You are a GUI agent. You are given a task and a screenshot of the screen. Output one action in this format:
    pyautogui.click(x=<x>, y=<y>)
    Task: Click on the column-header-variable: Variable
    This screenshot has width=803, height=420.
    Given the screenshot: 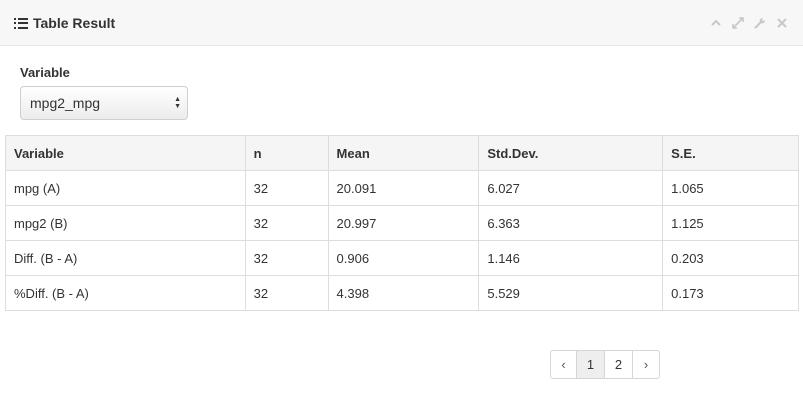 What is the action you would take?
    pyautogui.click(x=125, y=153)
    